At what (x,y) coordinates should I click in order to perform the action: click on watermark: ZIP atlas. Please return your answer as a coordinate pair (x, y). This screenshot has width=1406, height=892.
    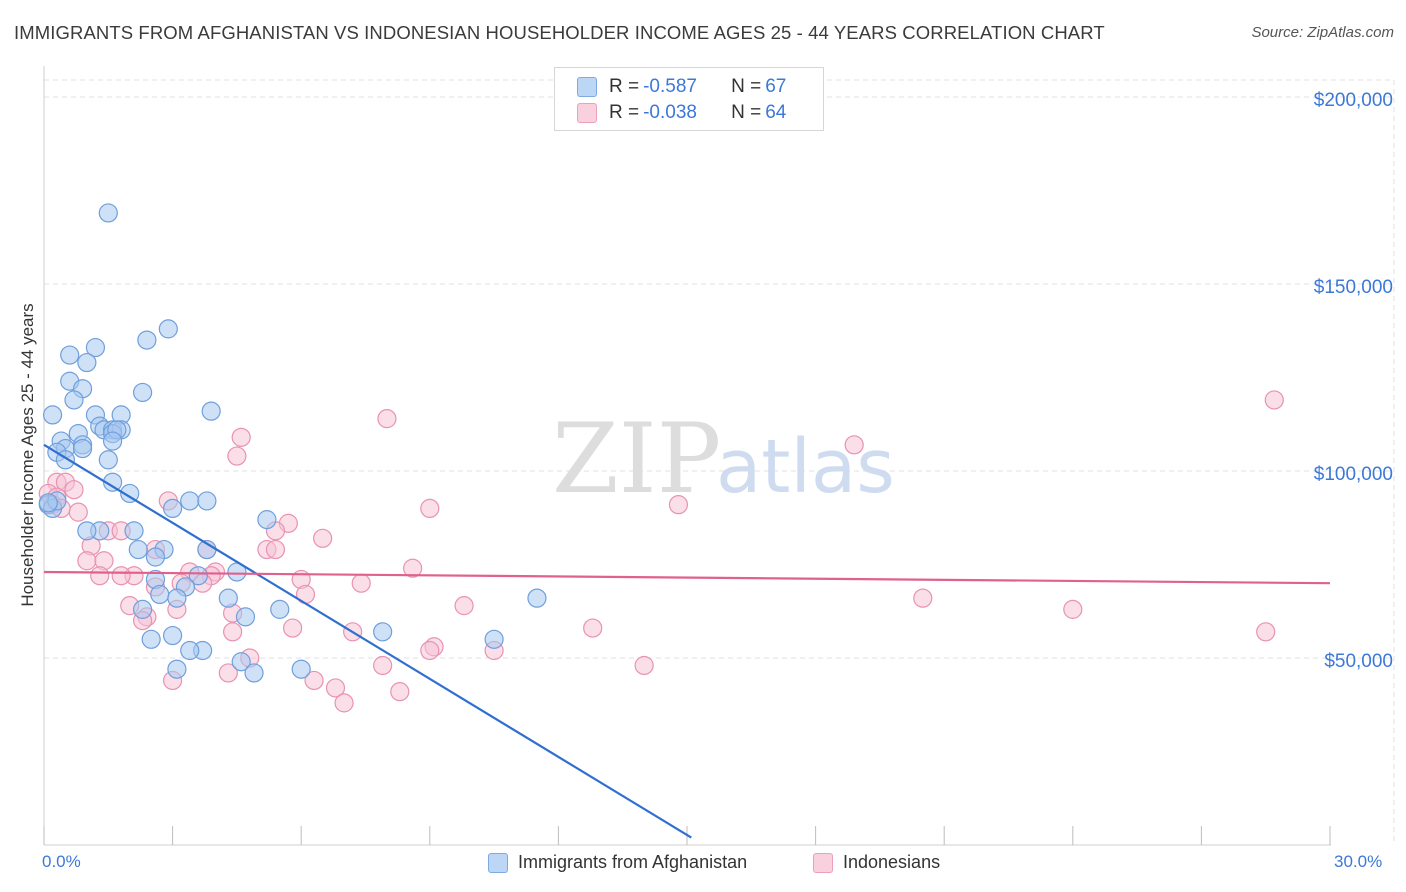
    Looking at the image, I should click on (723, 459).